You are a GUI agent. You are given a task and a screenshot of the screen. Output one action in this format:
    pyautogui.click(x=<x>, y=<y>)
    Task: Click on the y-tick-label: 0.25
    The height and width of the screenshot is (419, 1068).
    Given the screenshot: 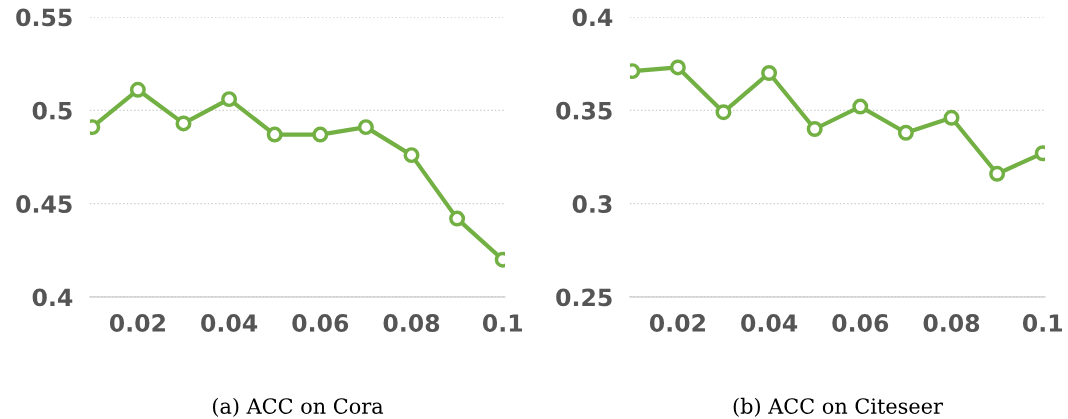 What is the action you would take?
    pyautogui.click(x=584, y=297)
    